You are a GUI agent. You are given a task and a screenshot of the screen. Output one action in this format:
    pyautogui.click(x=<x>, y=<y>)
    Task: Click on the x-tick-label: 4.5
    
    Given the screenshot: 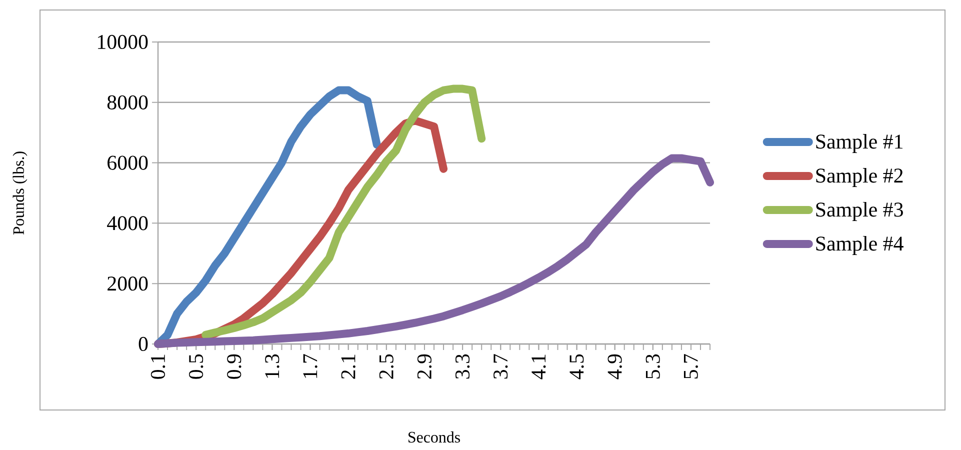 What is the action you would take?
    pyautogui.click(x=577, y=367)
    